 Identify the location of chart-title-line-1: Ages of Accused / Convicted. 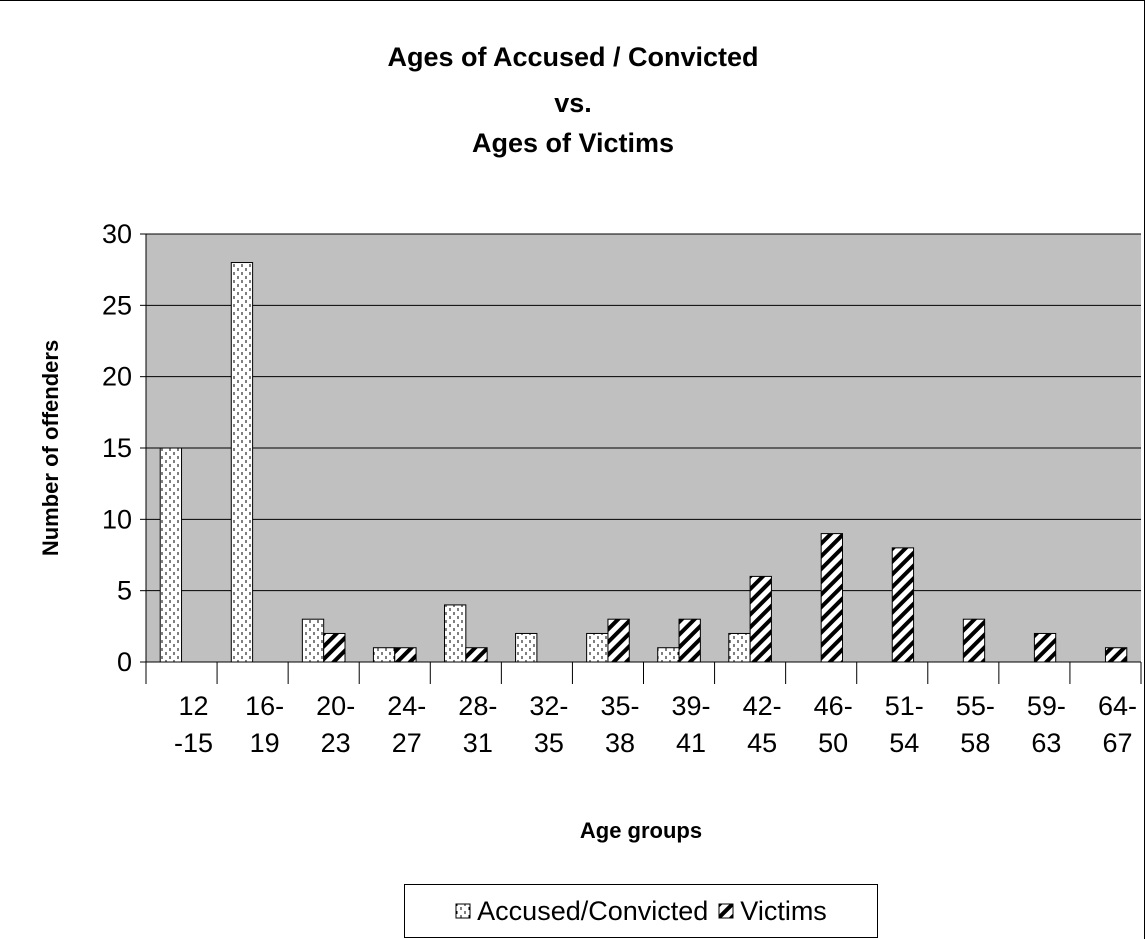
(573, 57).